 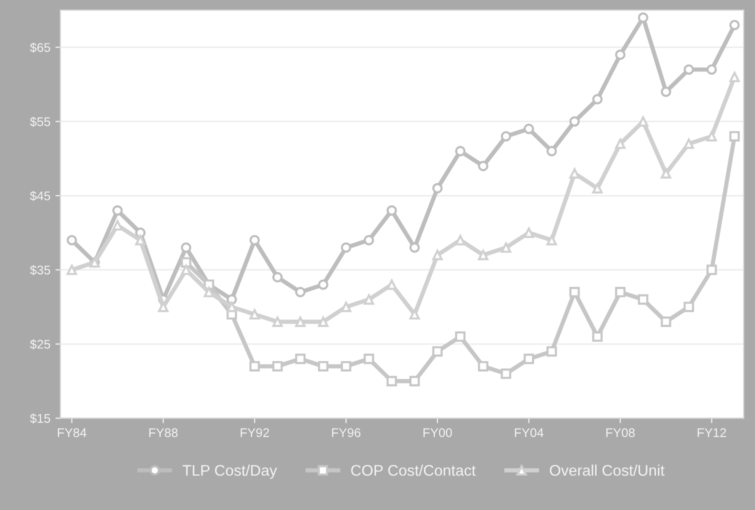 What do you see at coordinates (712, 432) in the screenshot?
I see `x-tick-label: FY12` at bounding box center [712, 432].